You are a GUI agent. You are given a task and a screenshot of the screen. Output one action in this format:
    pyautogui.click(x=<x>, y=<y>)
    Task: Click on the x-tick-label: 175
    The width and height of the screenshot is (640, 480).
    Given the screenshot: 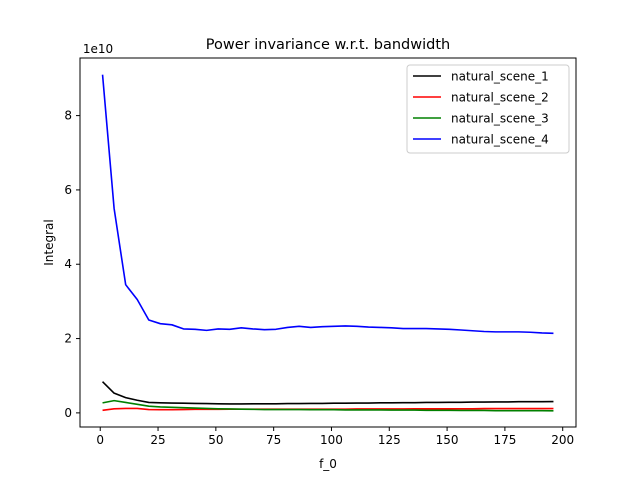 What is the action you would take?
    pyautogui.click(x=504, y=440)
    